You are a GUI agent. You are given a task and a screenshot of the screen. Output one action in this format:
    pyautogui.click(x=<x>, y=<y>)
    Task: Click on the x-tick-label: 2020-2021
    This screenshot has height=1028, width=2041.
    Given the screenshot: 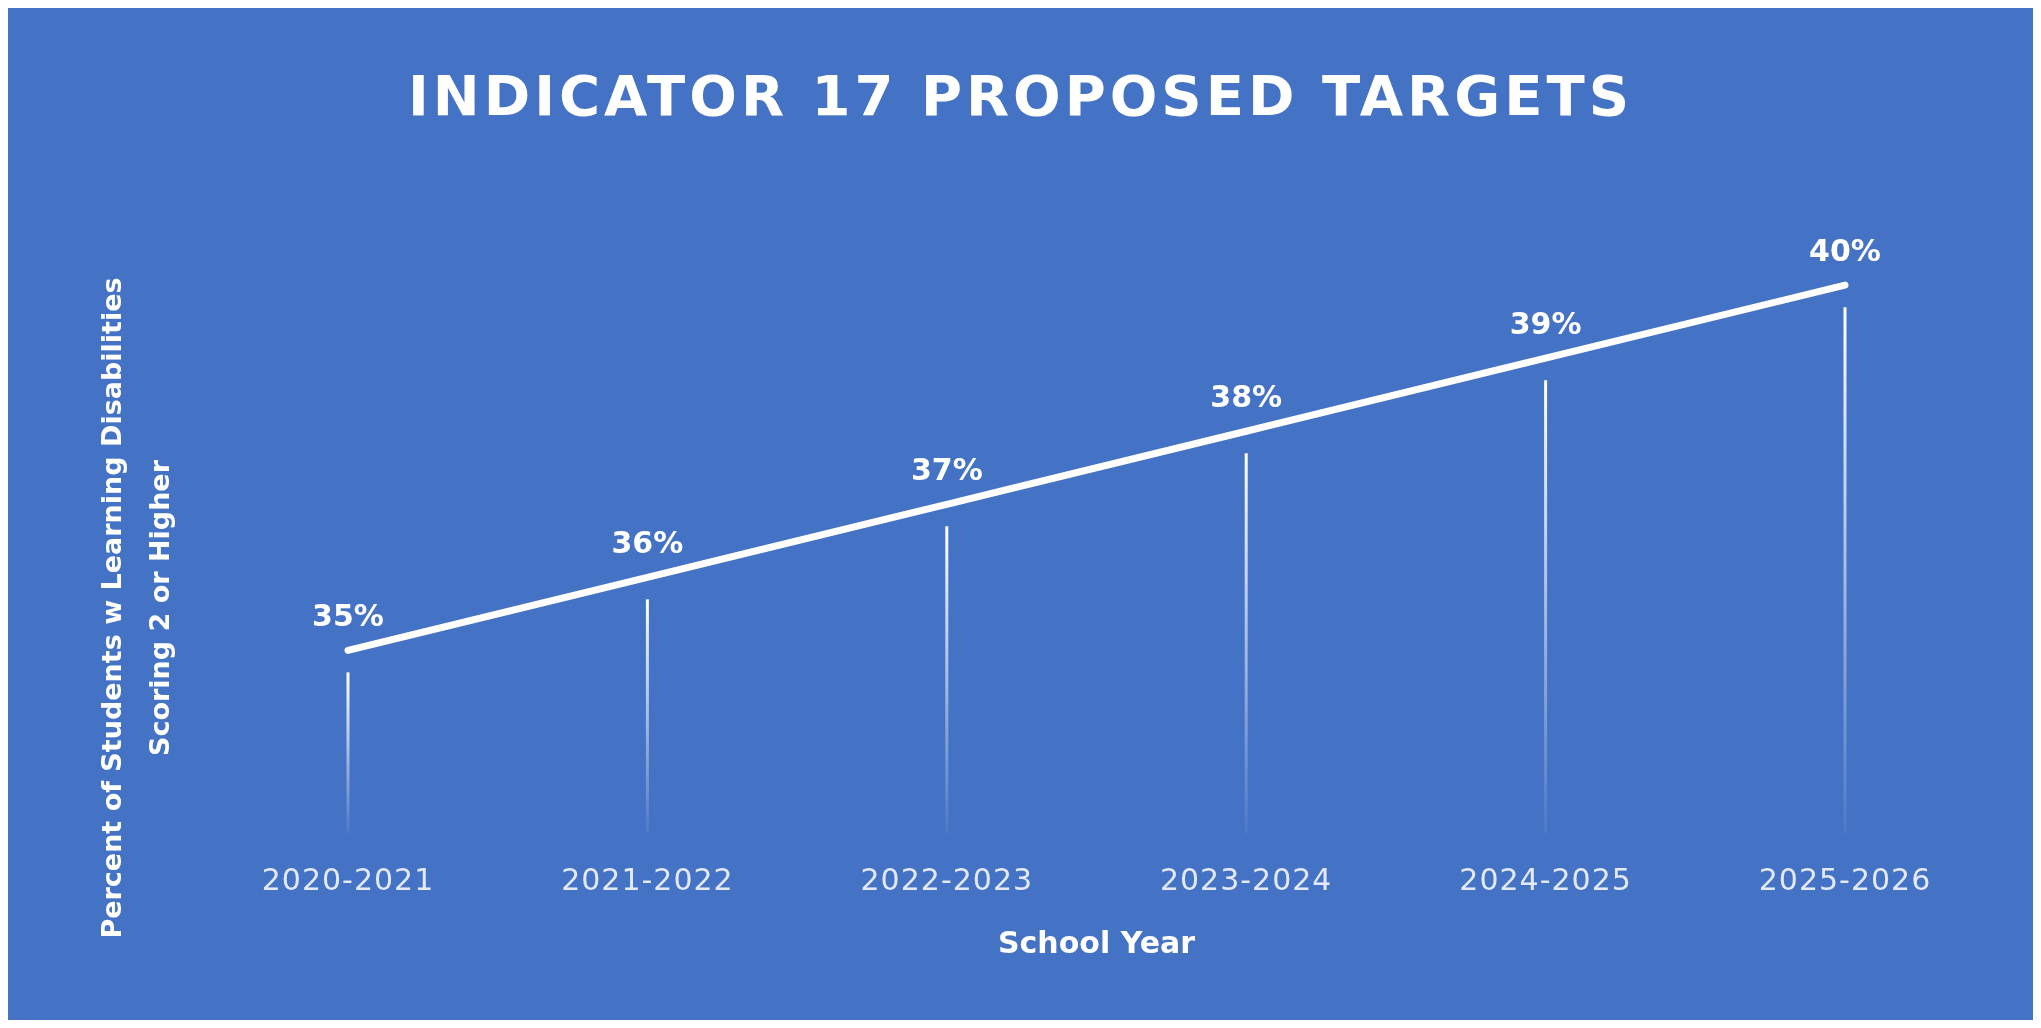 What is the action you would take?
    pyautogui.click(x=348, y=880)
    